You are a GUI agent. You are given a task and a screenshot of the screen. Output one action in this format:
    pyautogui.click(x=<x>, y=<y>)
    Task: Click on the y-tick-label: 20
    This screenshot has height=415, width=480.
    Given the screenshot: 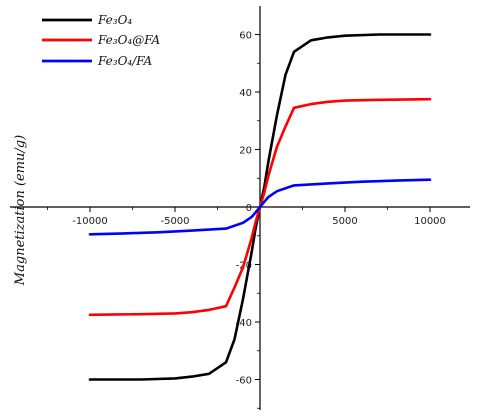 What is the action you would take?
    pyautogui.click(x=245, y=151)
    